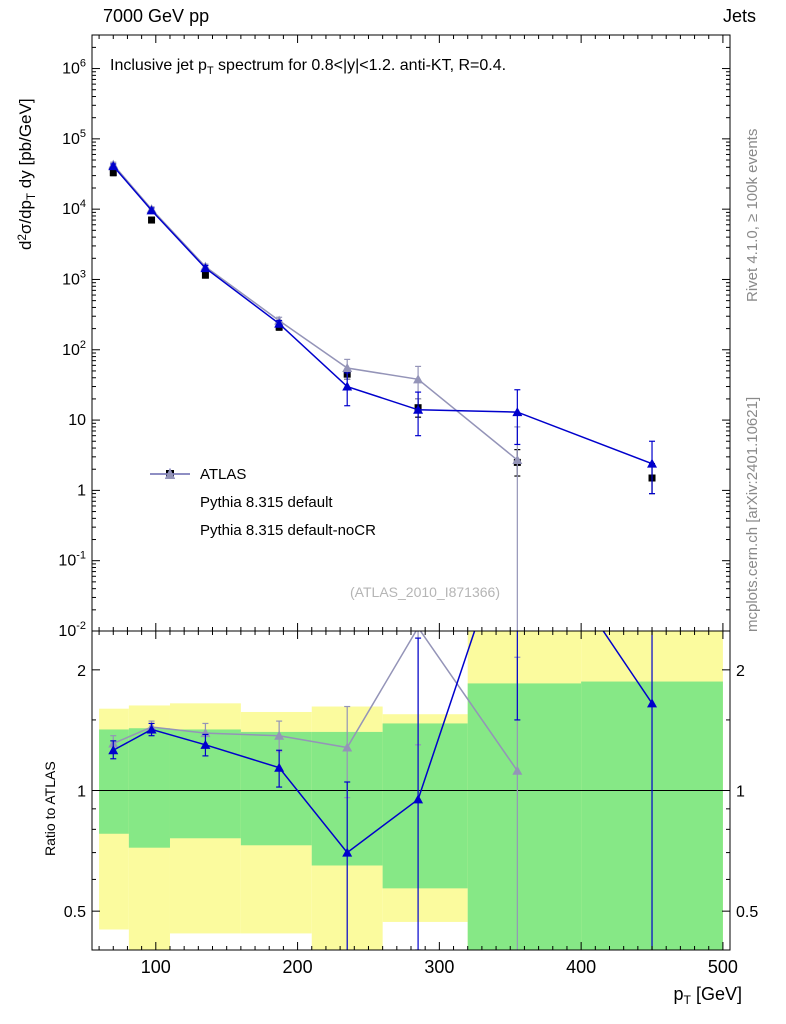 This screenshot has width=786, height=1024. I want to click on ratio-y-axis-label: Ratio to ATLAS, so click(50, 808).